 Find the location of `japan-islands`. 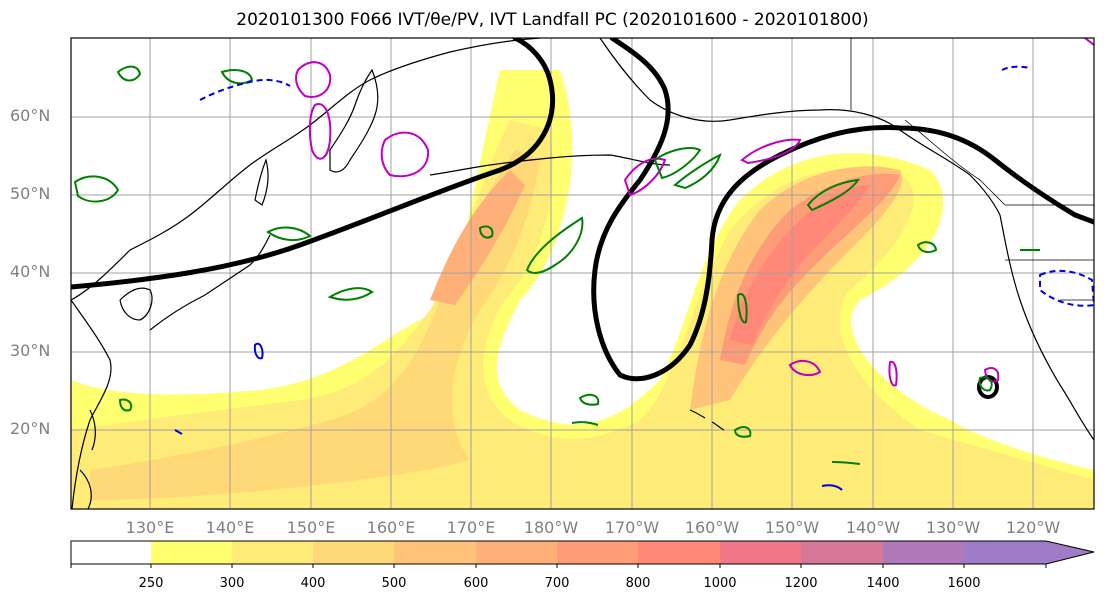

japan-islands is located at coordinates (210, 282).